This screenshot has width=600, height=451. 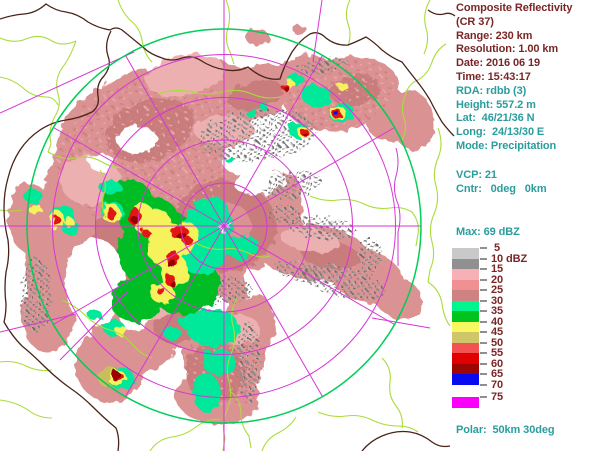 I want to click on max-echo-pixel, so click(x=337, y=114).